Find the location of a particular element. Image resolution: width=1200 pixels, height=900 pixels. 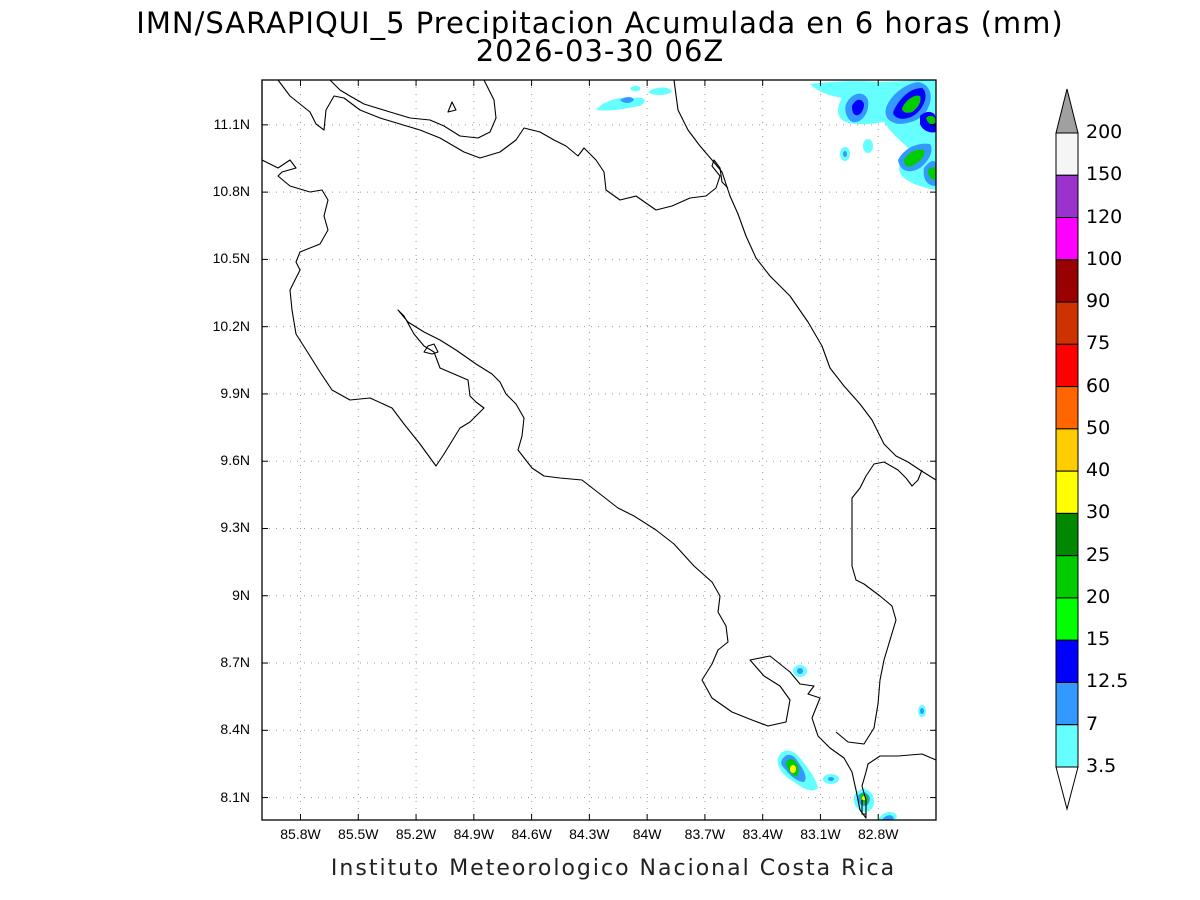

colorbar-label: 60 is located at coordinates (1098, 385).